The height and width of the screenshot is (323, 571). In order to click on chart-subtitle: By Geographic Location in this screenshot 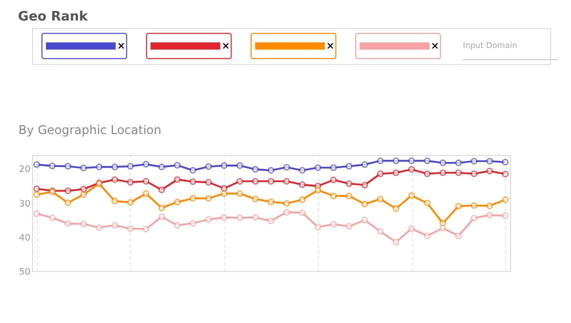, I will do `click(90, 130)`.